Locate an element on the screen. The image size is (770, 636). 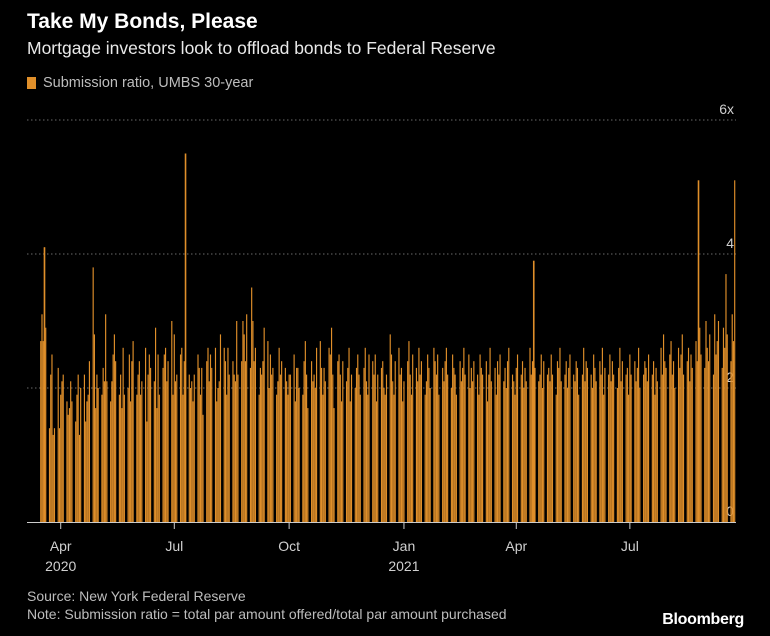
x-tick-label: Oct is located at coordinates (289, 546).